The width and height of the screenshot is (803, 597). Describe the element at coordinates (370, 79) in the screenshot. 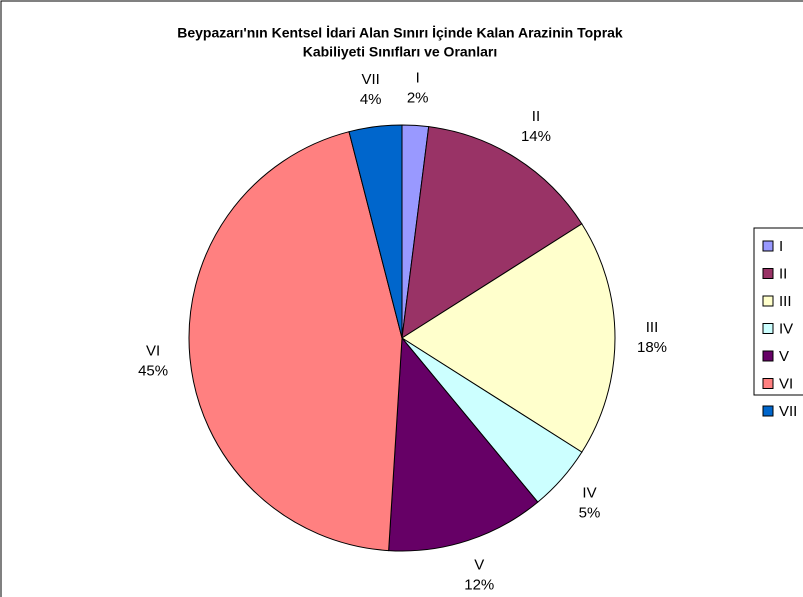

I see `slice-category-label: VII` at that location.